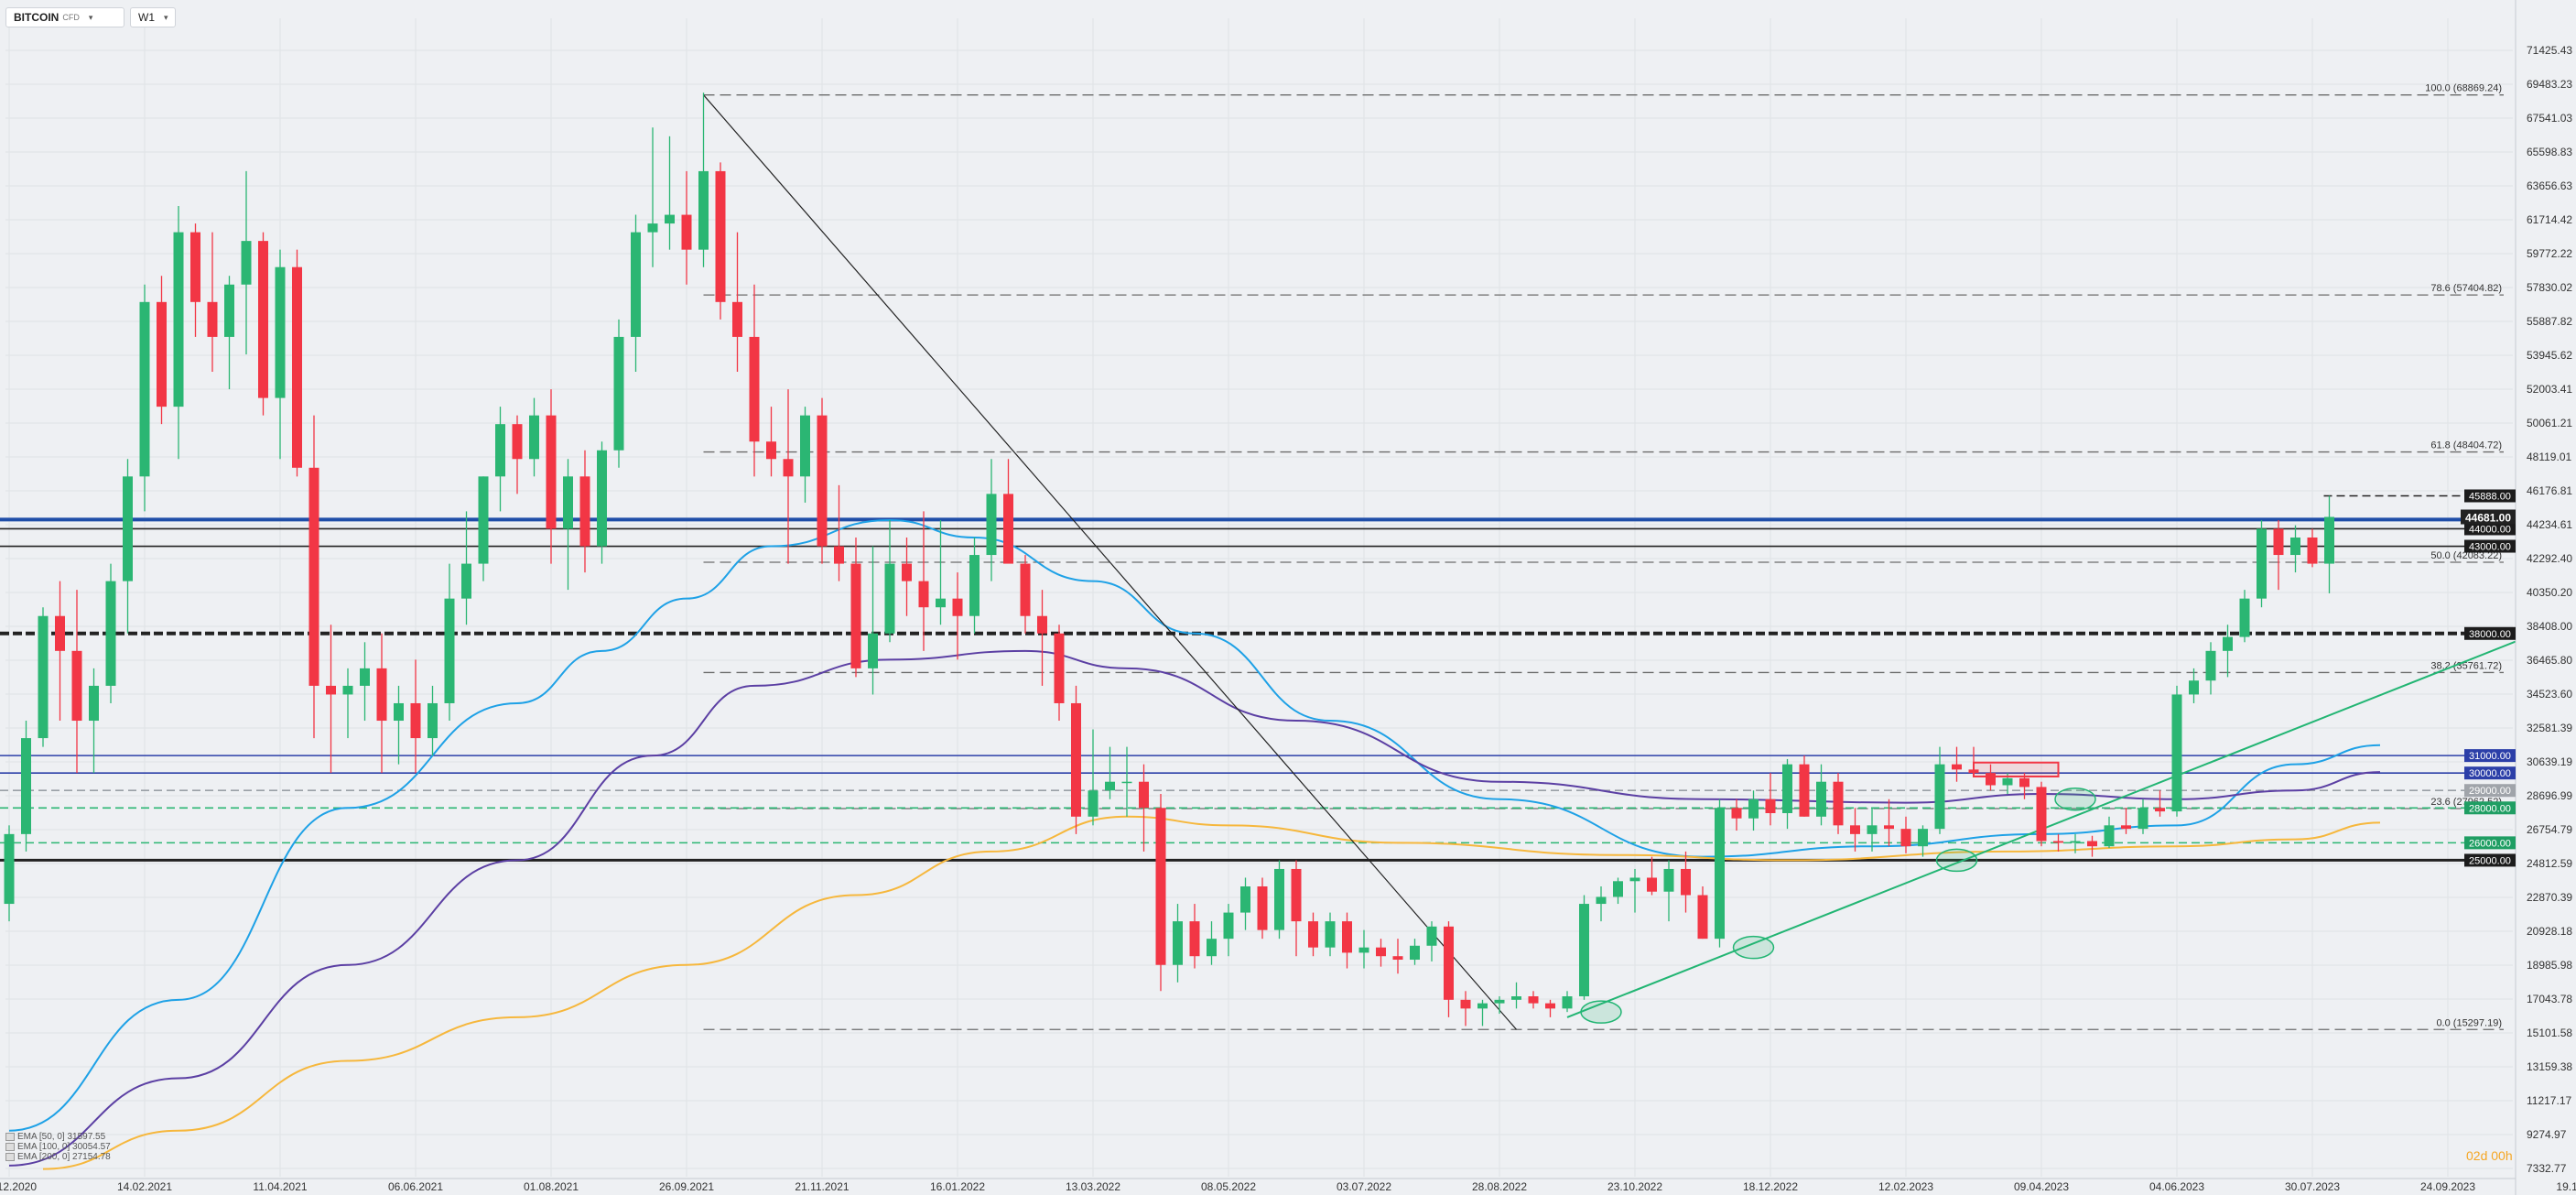 This screenshot has height=1195, width=2576. Describe the element at coordinates (2490, 791) in the screenshot. I see `price-tag-label: 29000.00` at that location.